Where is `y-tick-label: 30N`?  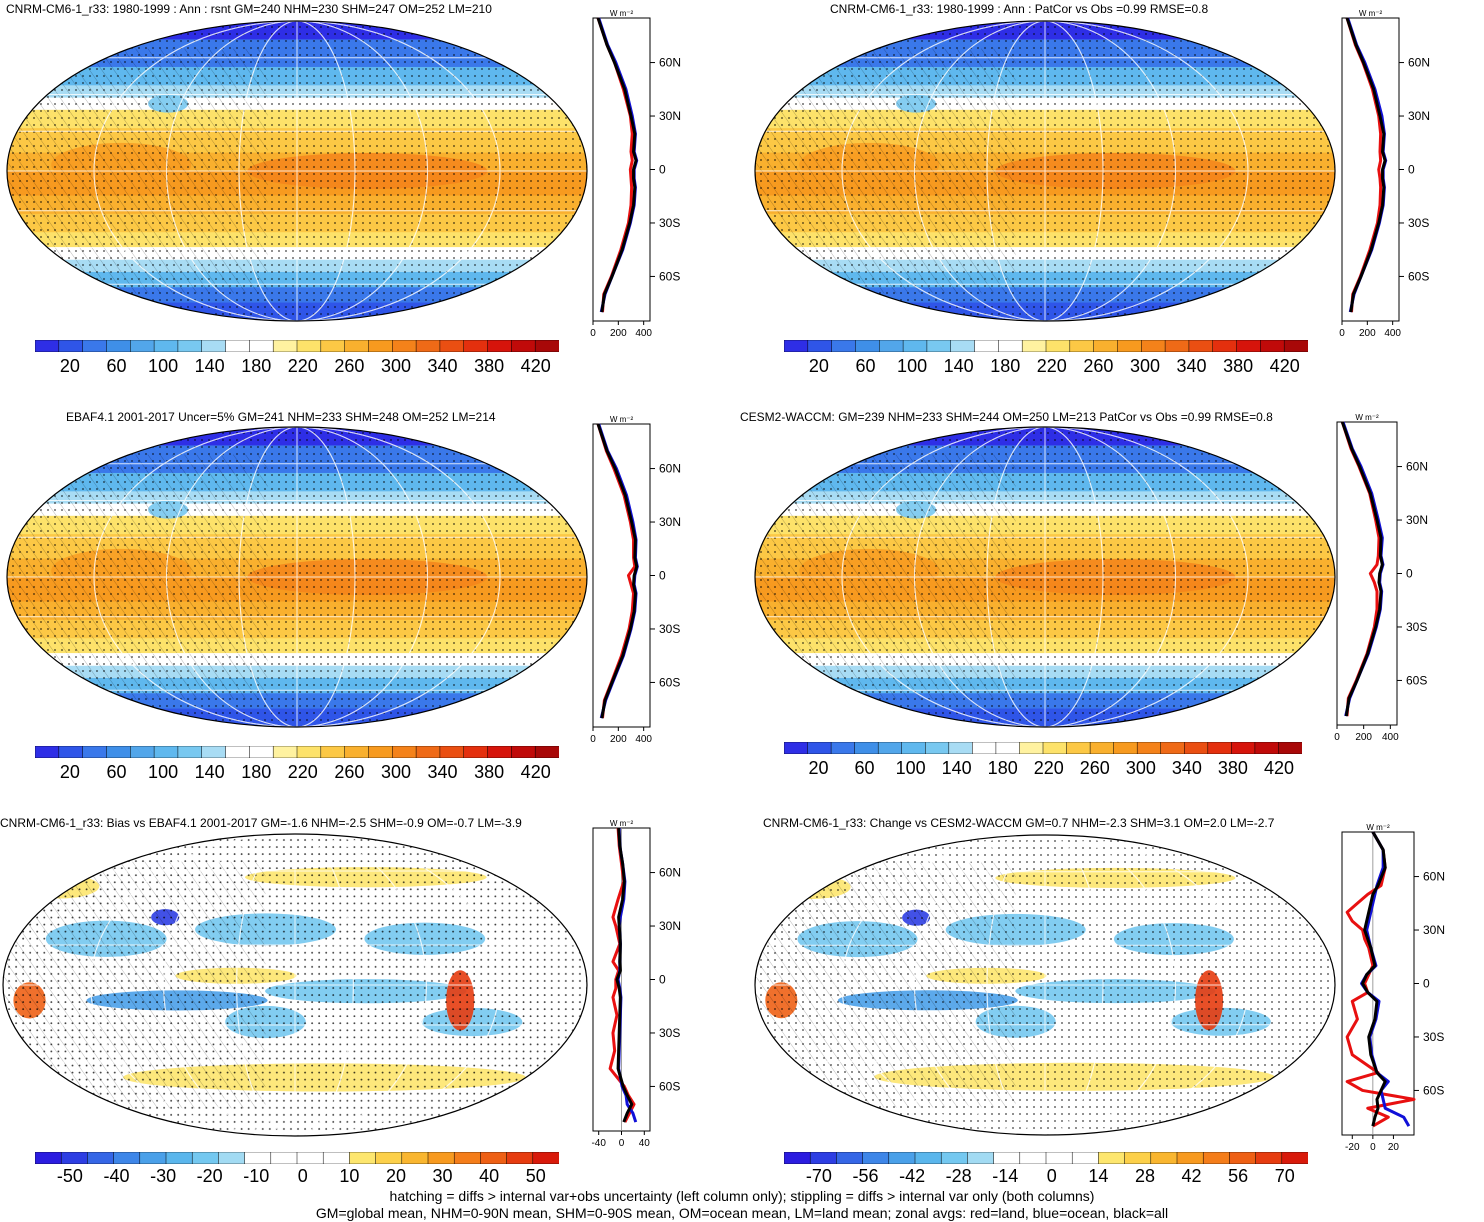 y-tick-label: 30N is located at coordinates (1434, 930).